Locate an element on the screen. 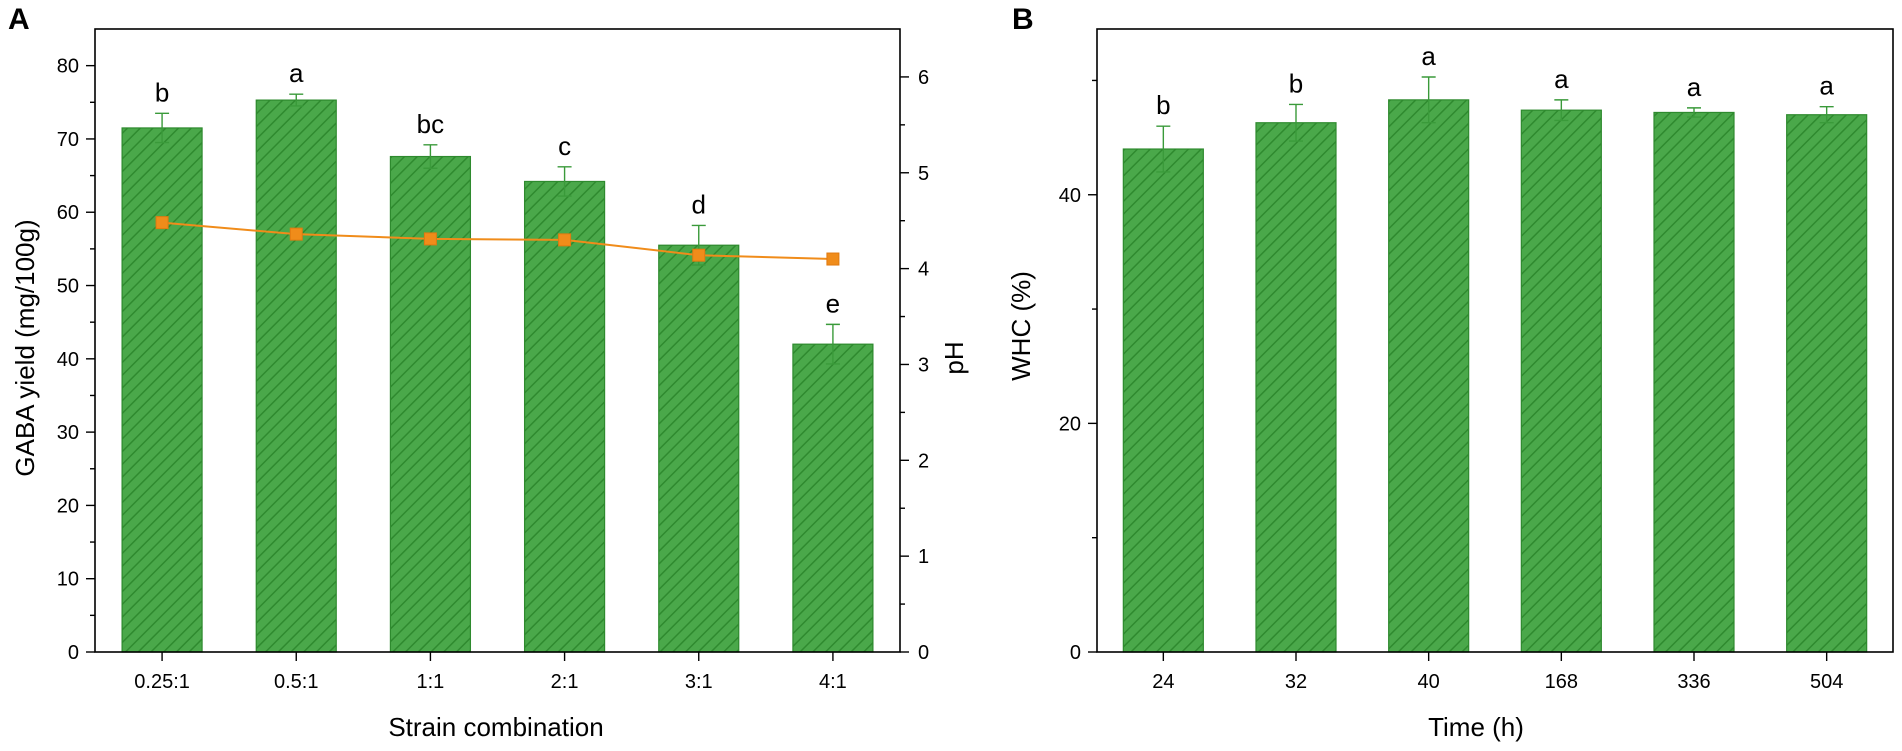 This screenshot has width=1902, height=751. x-tick-label-a: 3:1 is located at coordinates (699, 682).